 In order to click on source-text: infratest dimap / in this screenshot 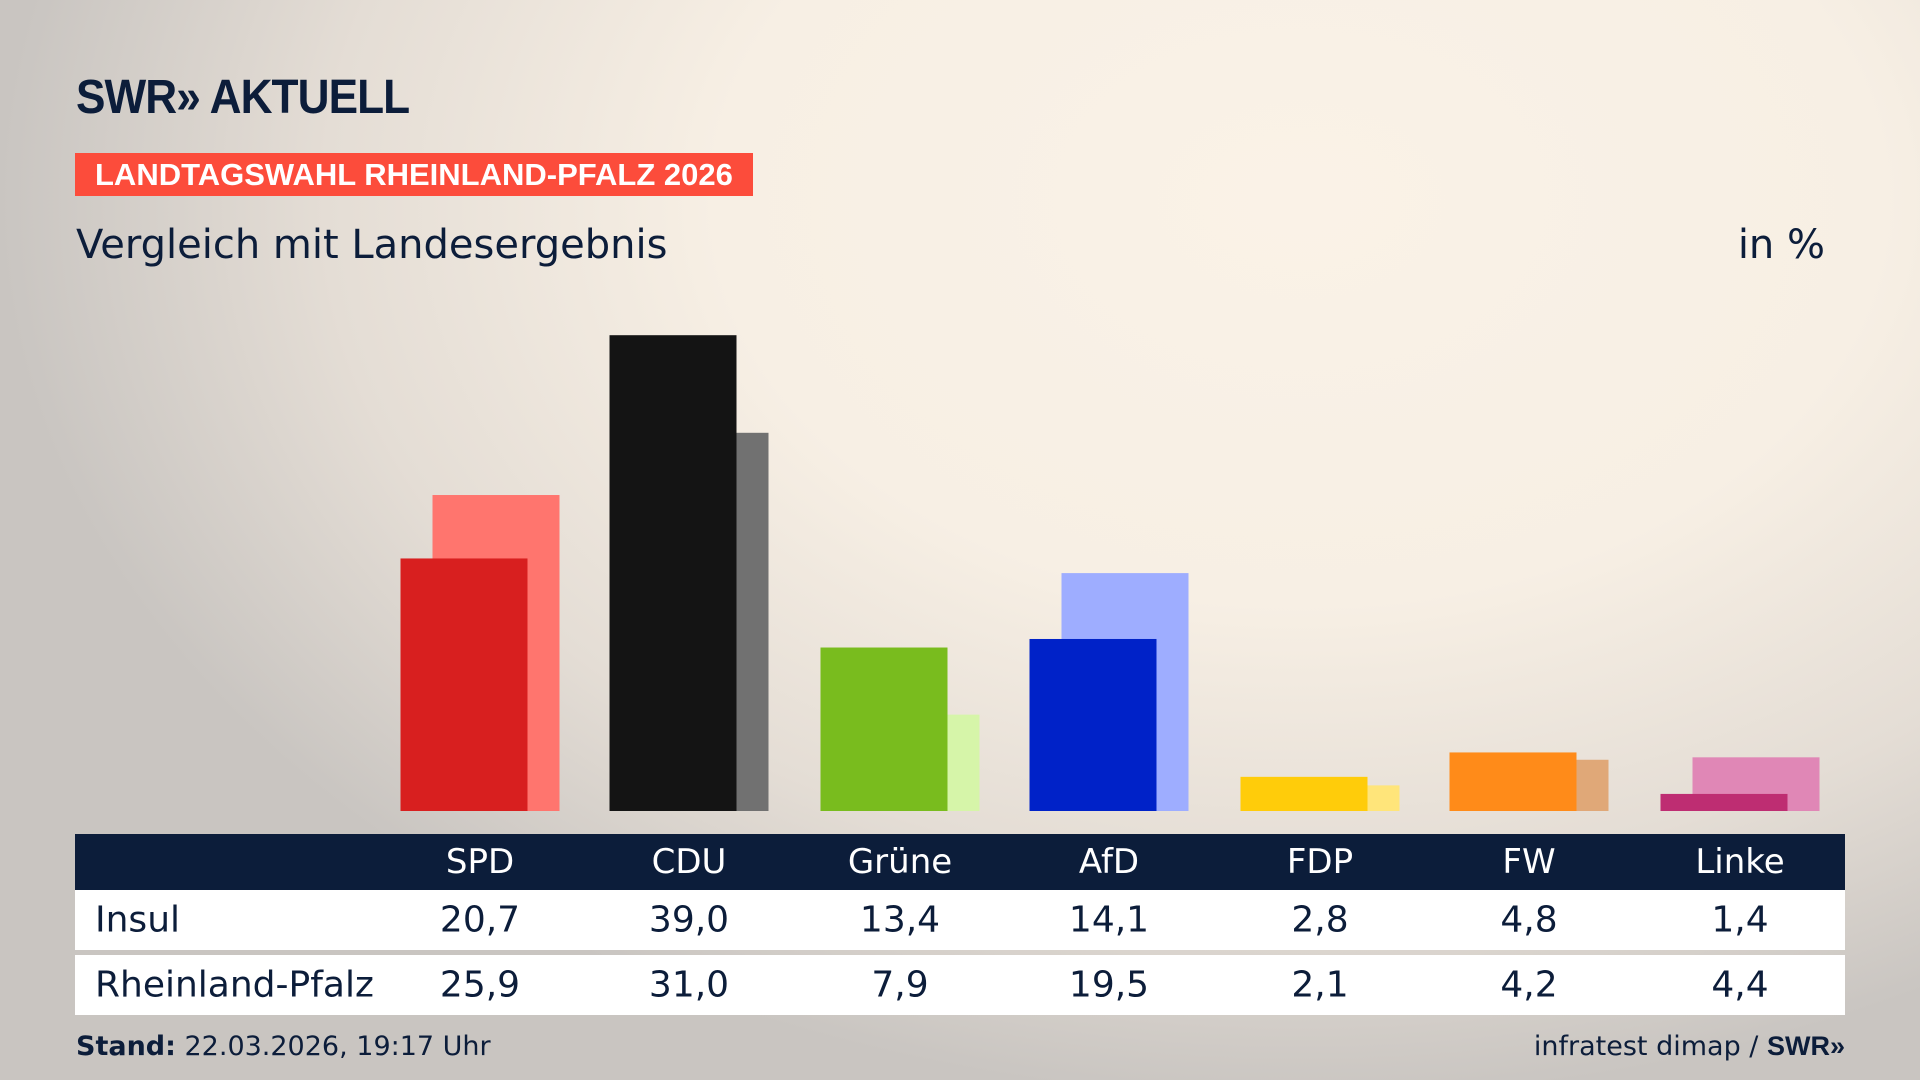, I will do `click(1650, 1046)`.